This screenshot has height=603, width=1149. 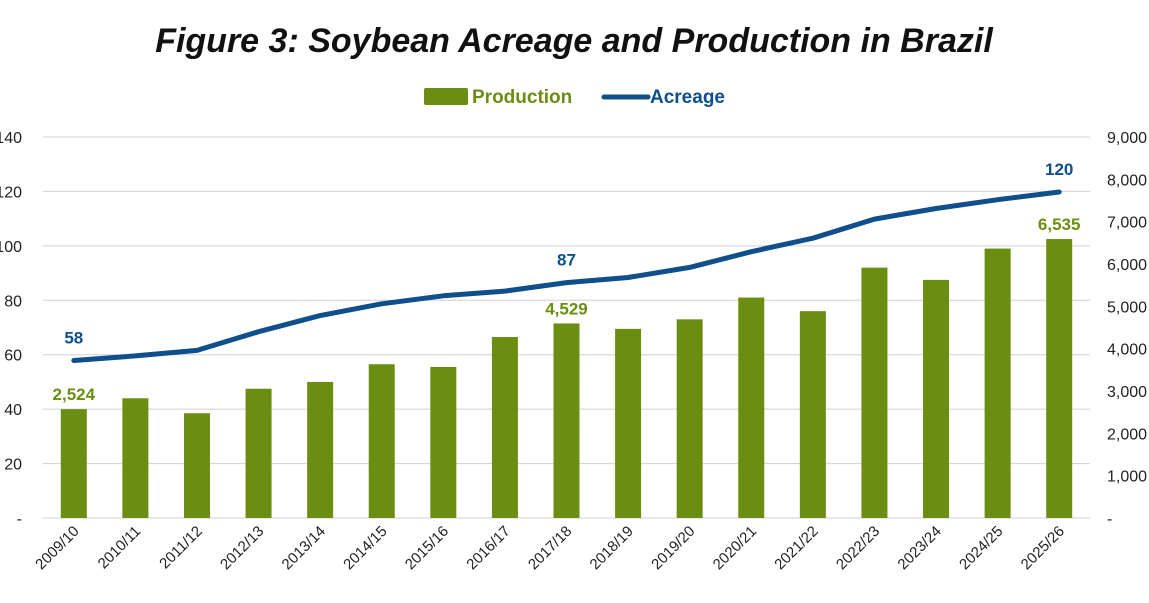 What do you see at coordinates (1127, 307) in the screenshot?
I see `right-tick-label: 5,000` at bounding box center [1127, 307].